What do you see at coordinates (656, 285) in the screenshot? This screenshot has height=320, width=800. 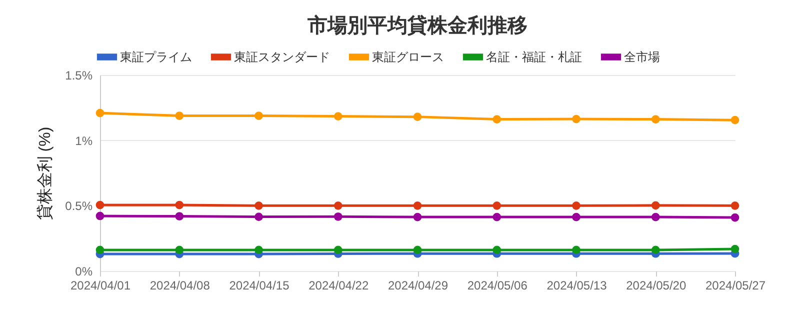 I see `x-tick-label: 2024/05/20` at bounding box center [656, 285].